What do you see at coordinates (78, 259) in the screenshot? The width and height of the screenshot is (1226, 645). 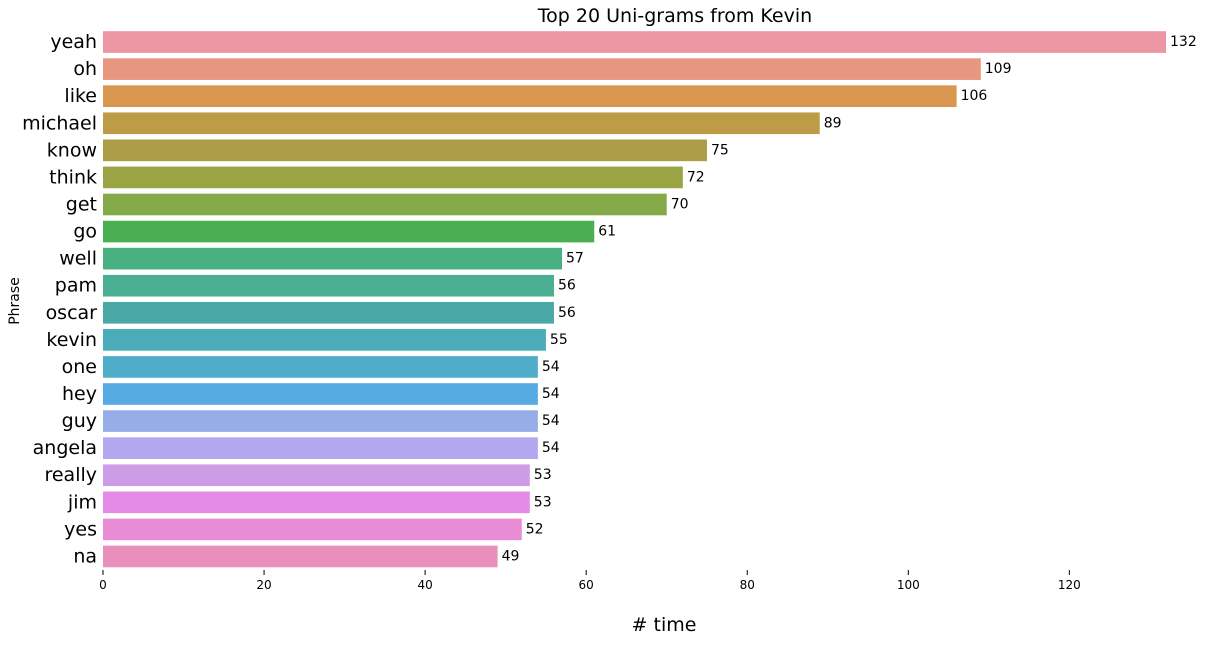 I see `category-label: well` at bounding box center [78, 259].